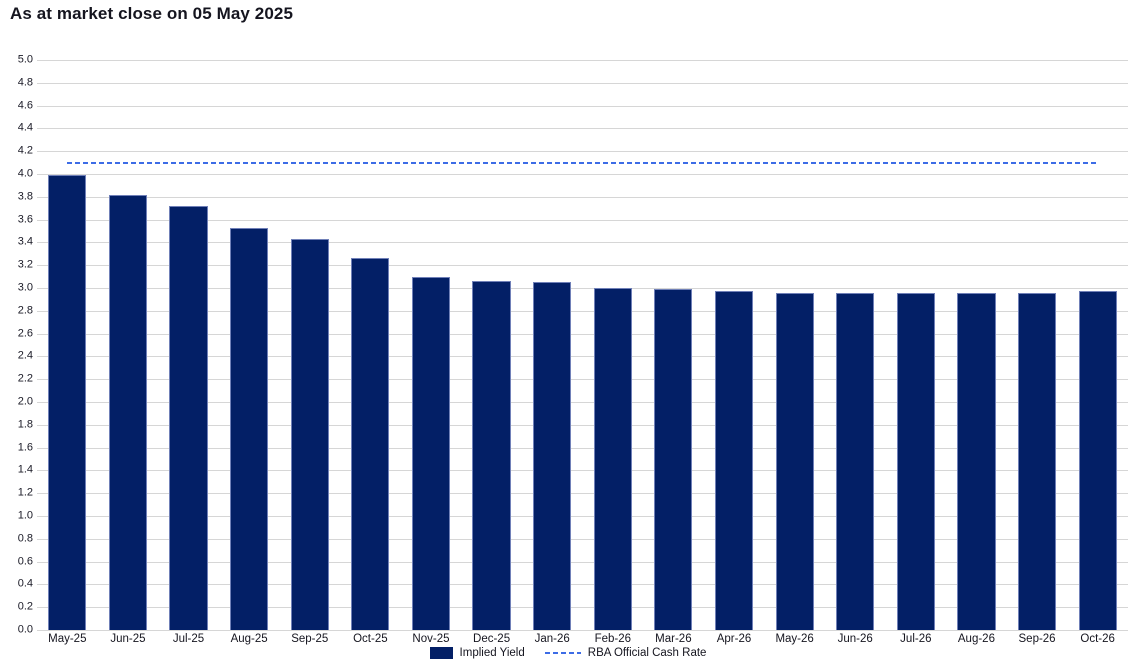  Describe the element at coordinates (25, 606) in the screenshot. I see `y-tick-label: 0.2` at that location.